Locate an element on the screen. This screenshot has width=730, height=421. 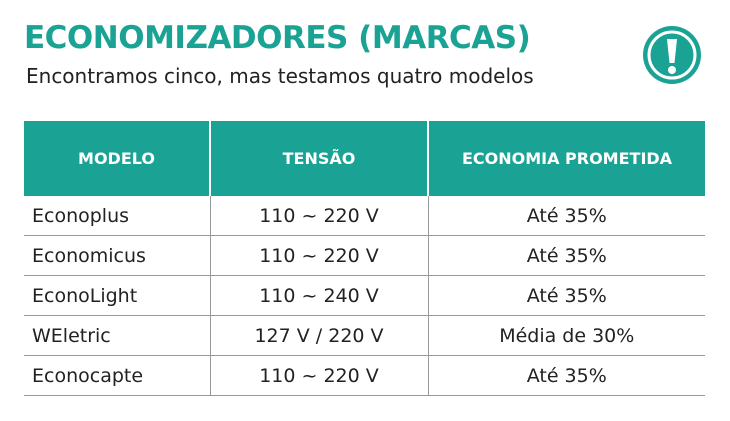
table-row: Economicus 110 ~ 220 V Até 35% is located at coordinates (364, 255).